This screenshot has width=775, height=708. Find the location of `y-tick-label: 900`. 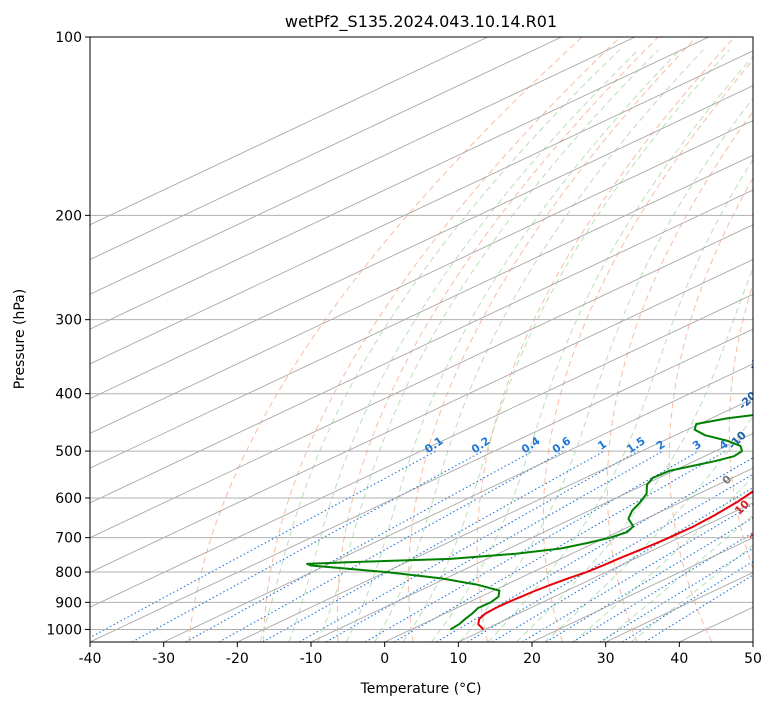

y-tick-label: 900 is located at coordinates (68, 603).